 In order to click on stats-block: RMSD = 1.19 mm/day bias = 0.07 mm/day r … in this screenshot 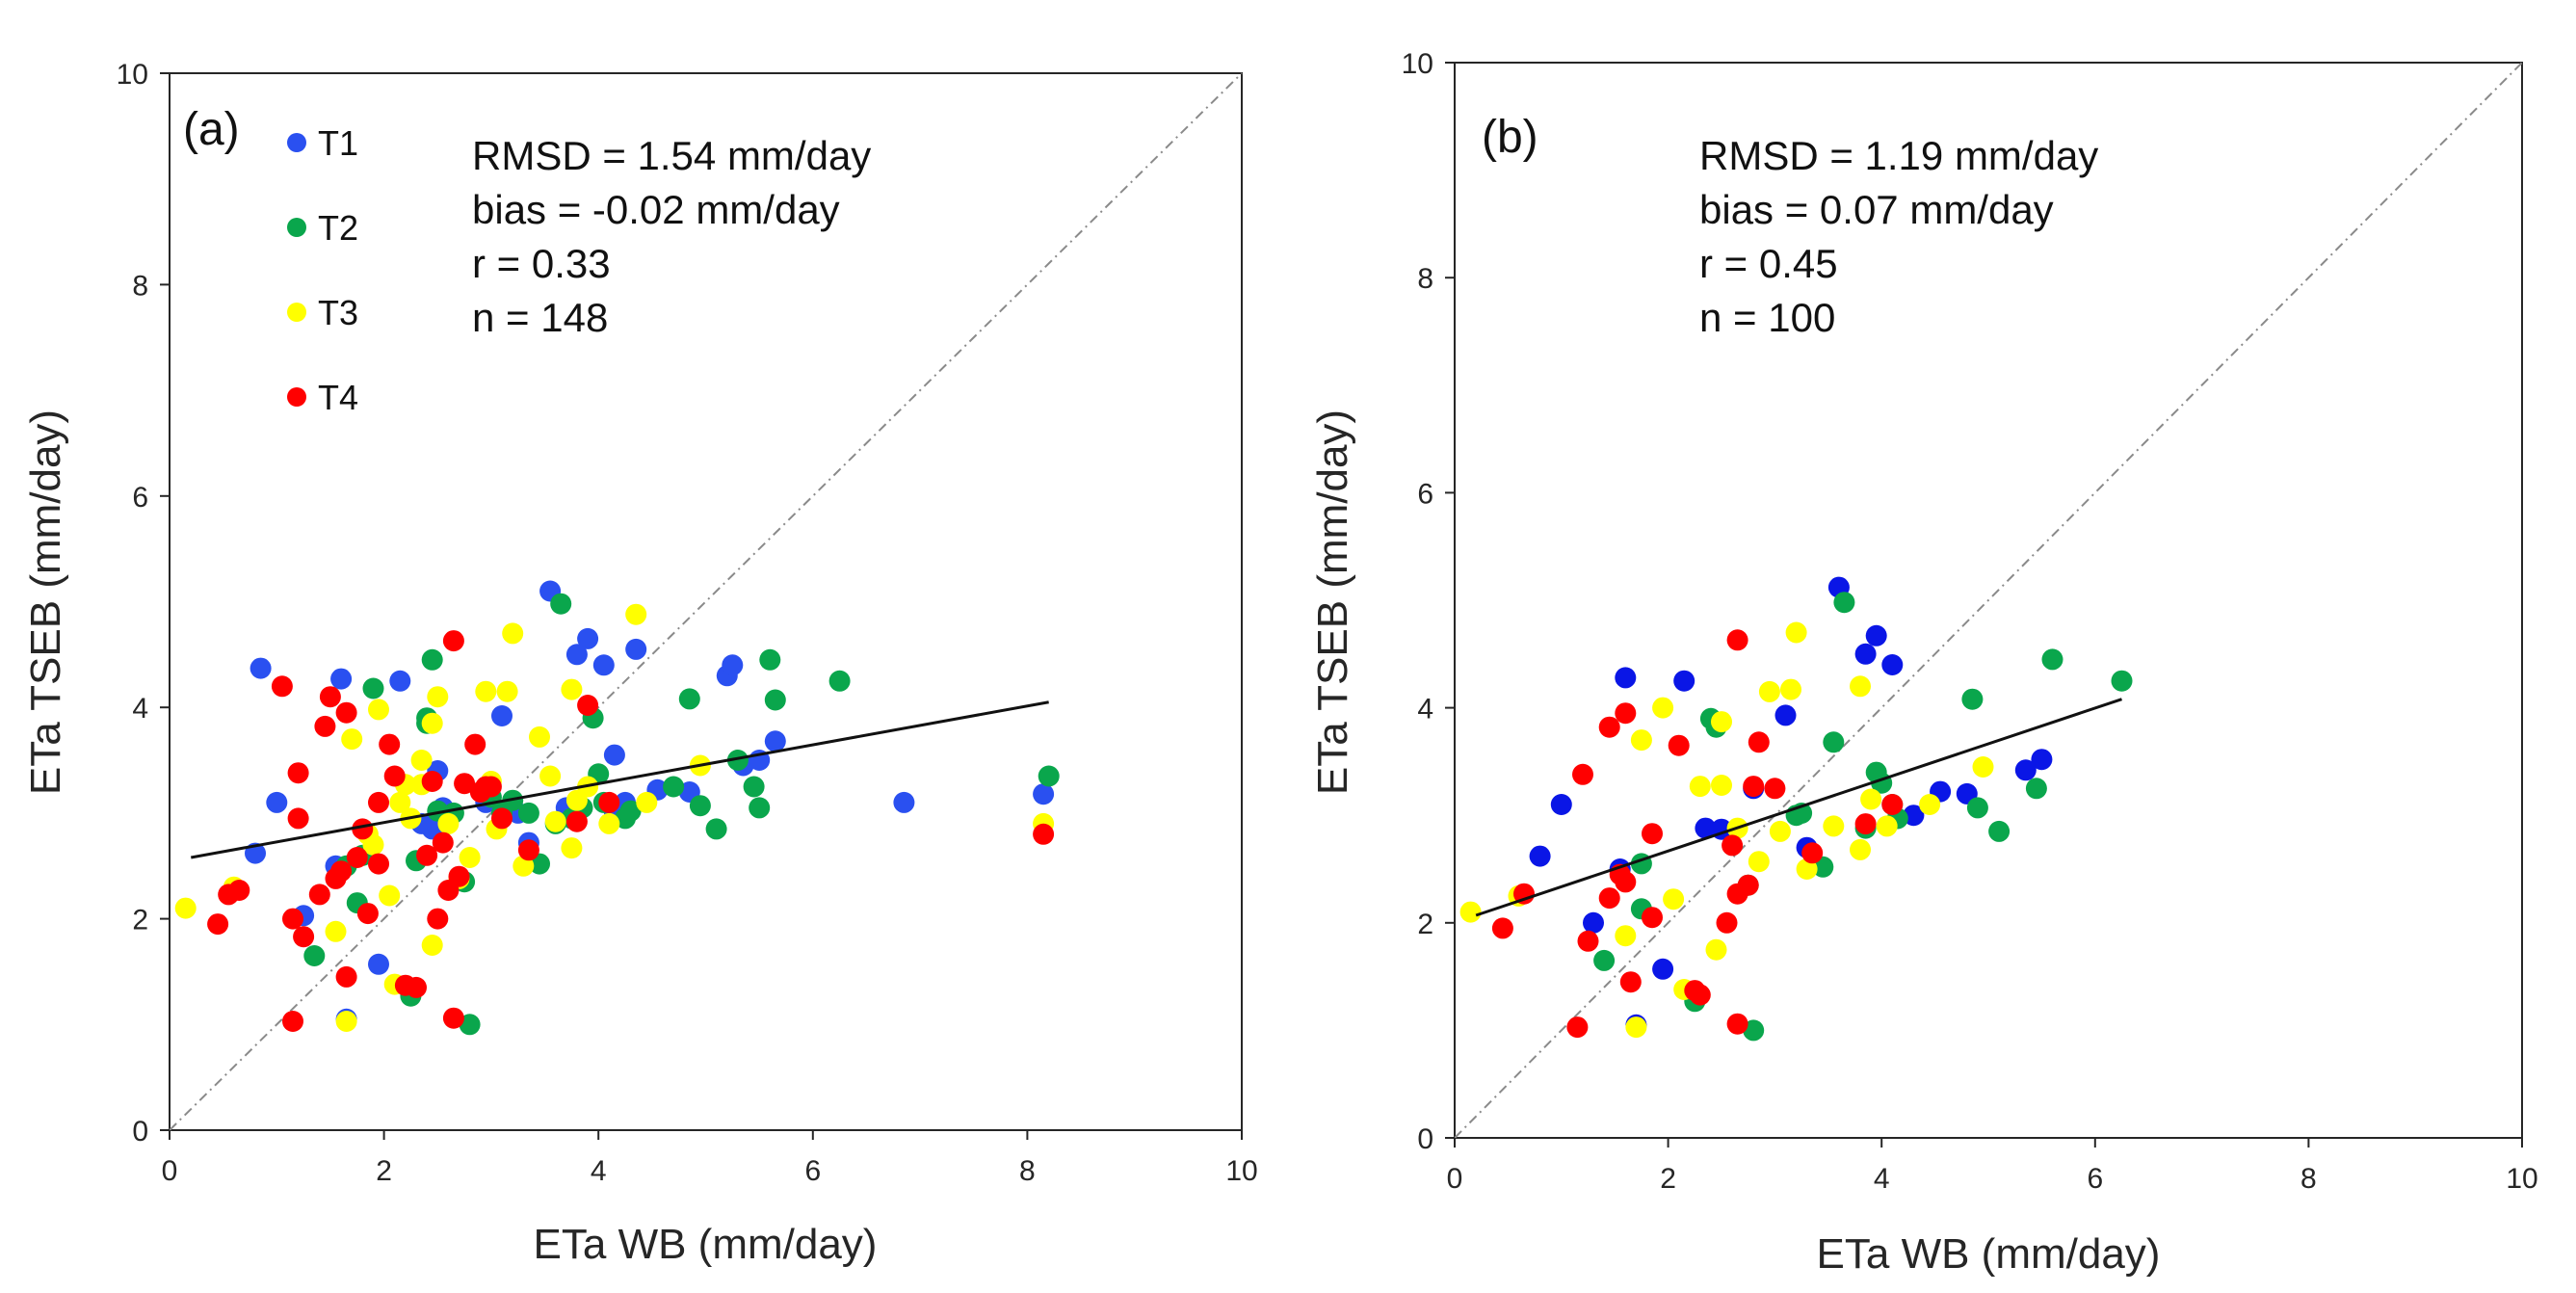, I will do `click(1899, 236)`.